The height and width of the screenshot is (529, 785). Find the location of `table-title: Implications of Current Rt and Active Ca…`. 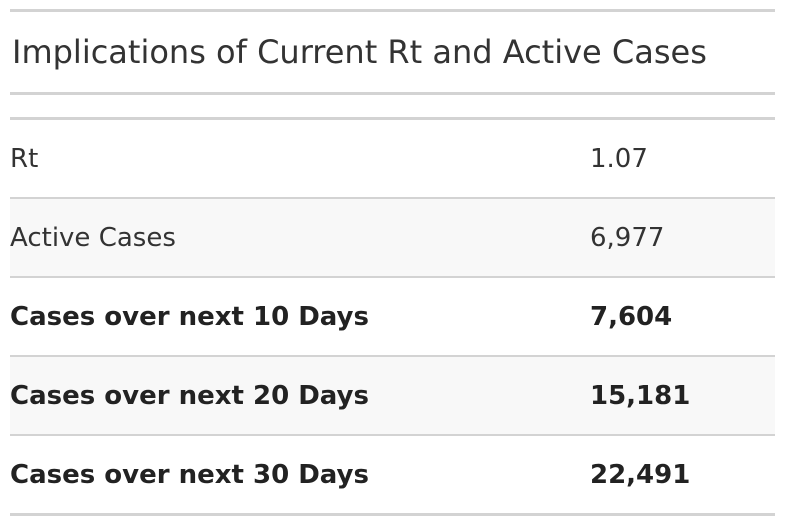

table-title: Implications of Current Rt and Active Ca… is located at coordinates (359, 52).